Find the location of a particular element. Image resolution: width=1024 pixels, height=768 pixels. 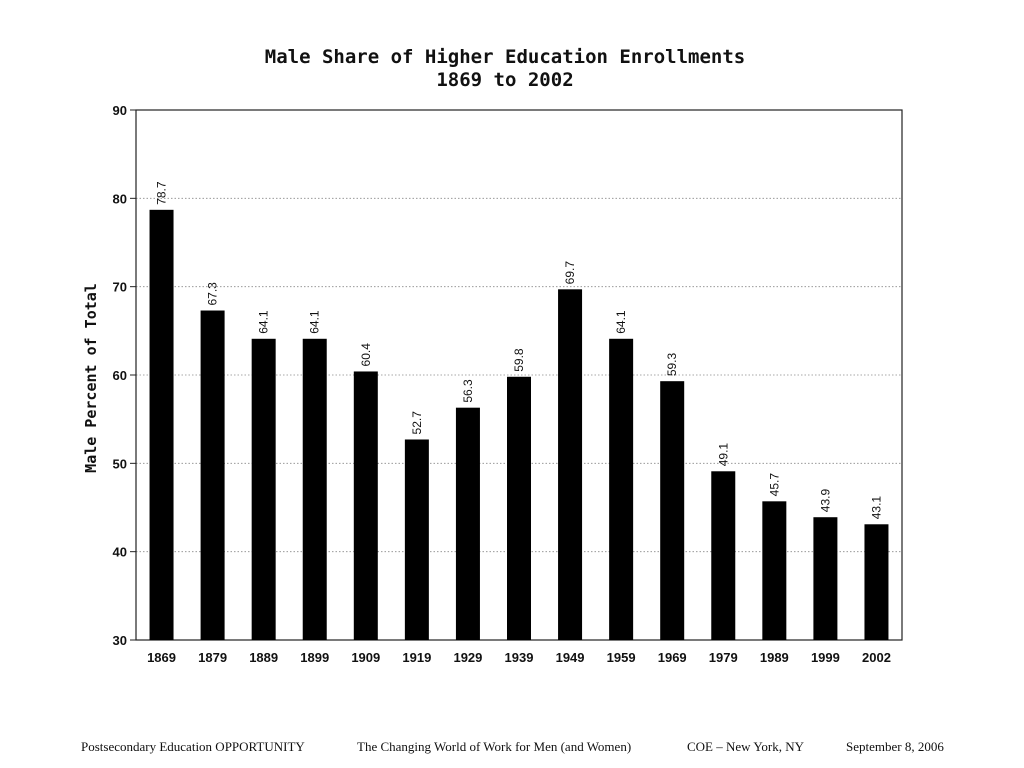

bar-1999 is located at coordinates (825, 578).